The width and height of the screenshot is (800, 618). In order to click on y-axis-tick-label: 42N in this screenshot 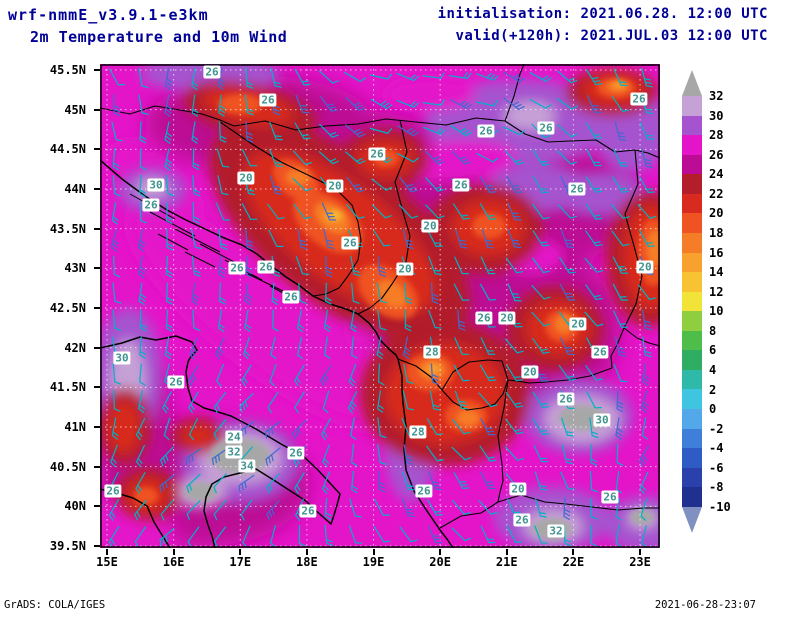, I will do `click(75, 347)`.